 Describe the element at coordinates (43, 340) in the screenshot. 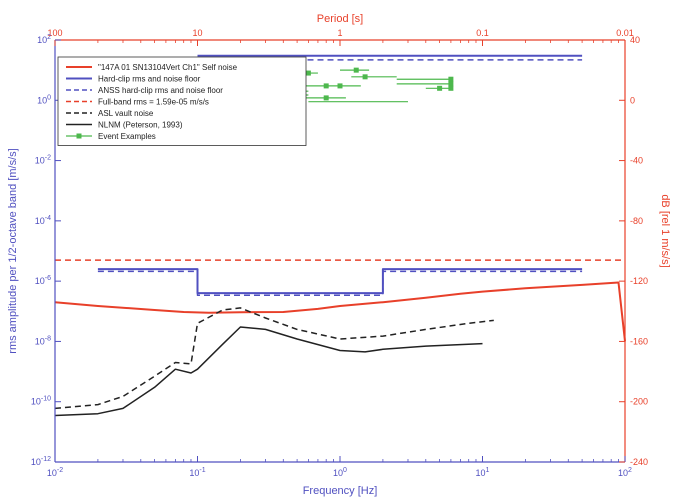

I see `y-tick-label-2: 10⁻⁸` at that location.